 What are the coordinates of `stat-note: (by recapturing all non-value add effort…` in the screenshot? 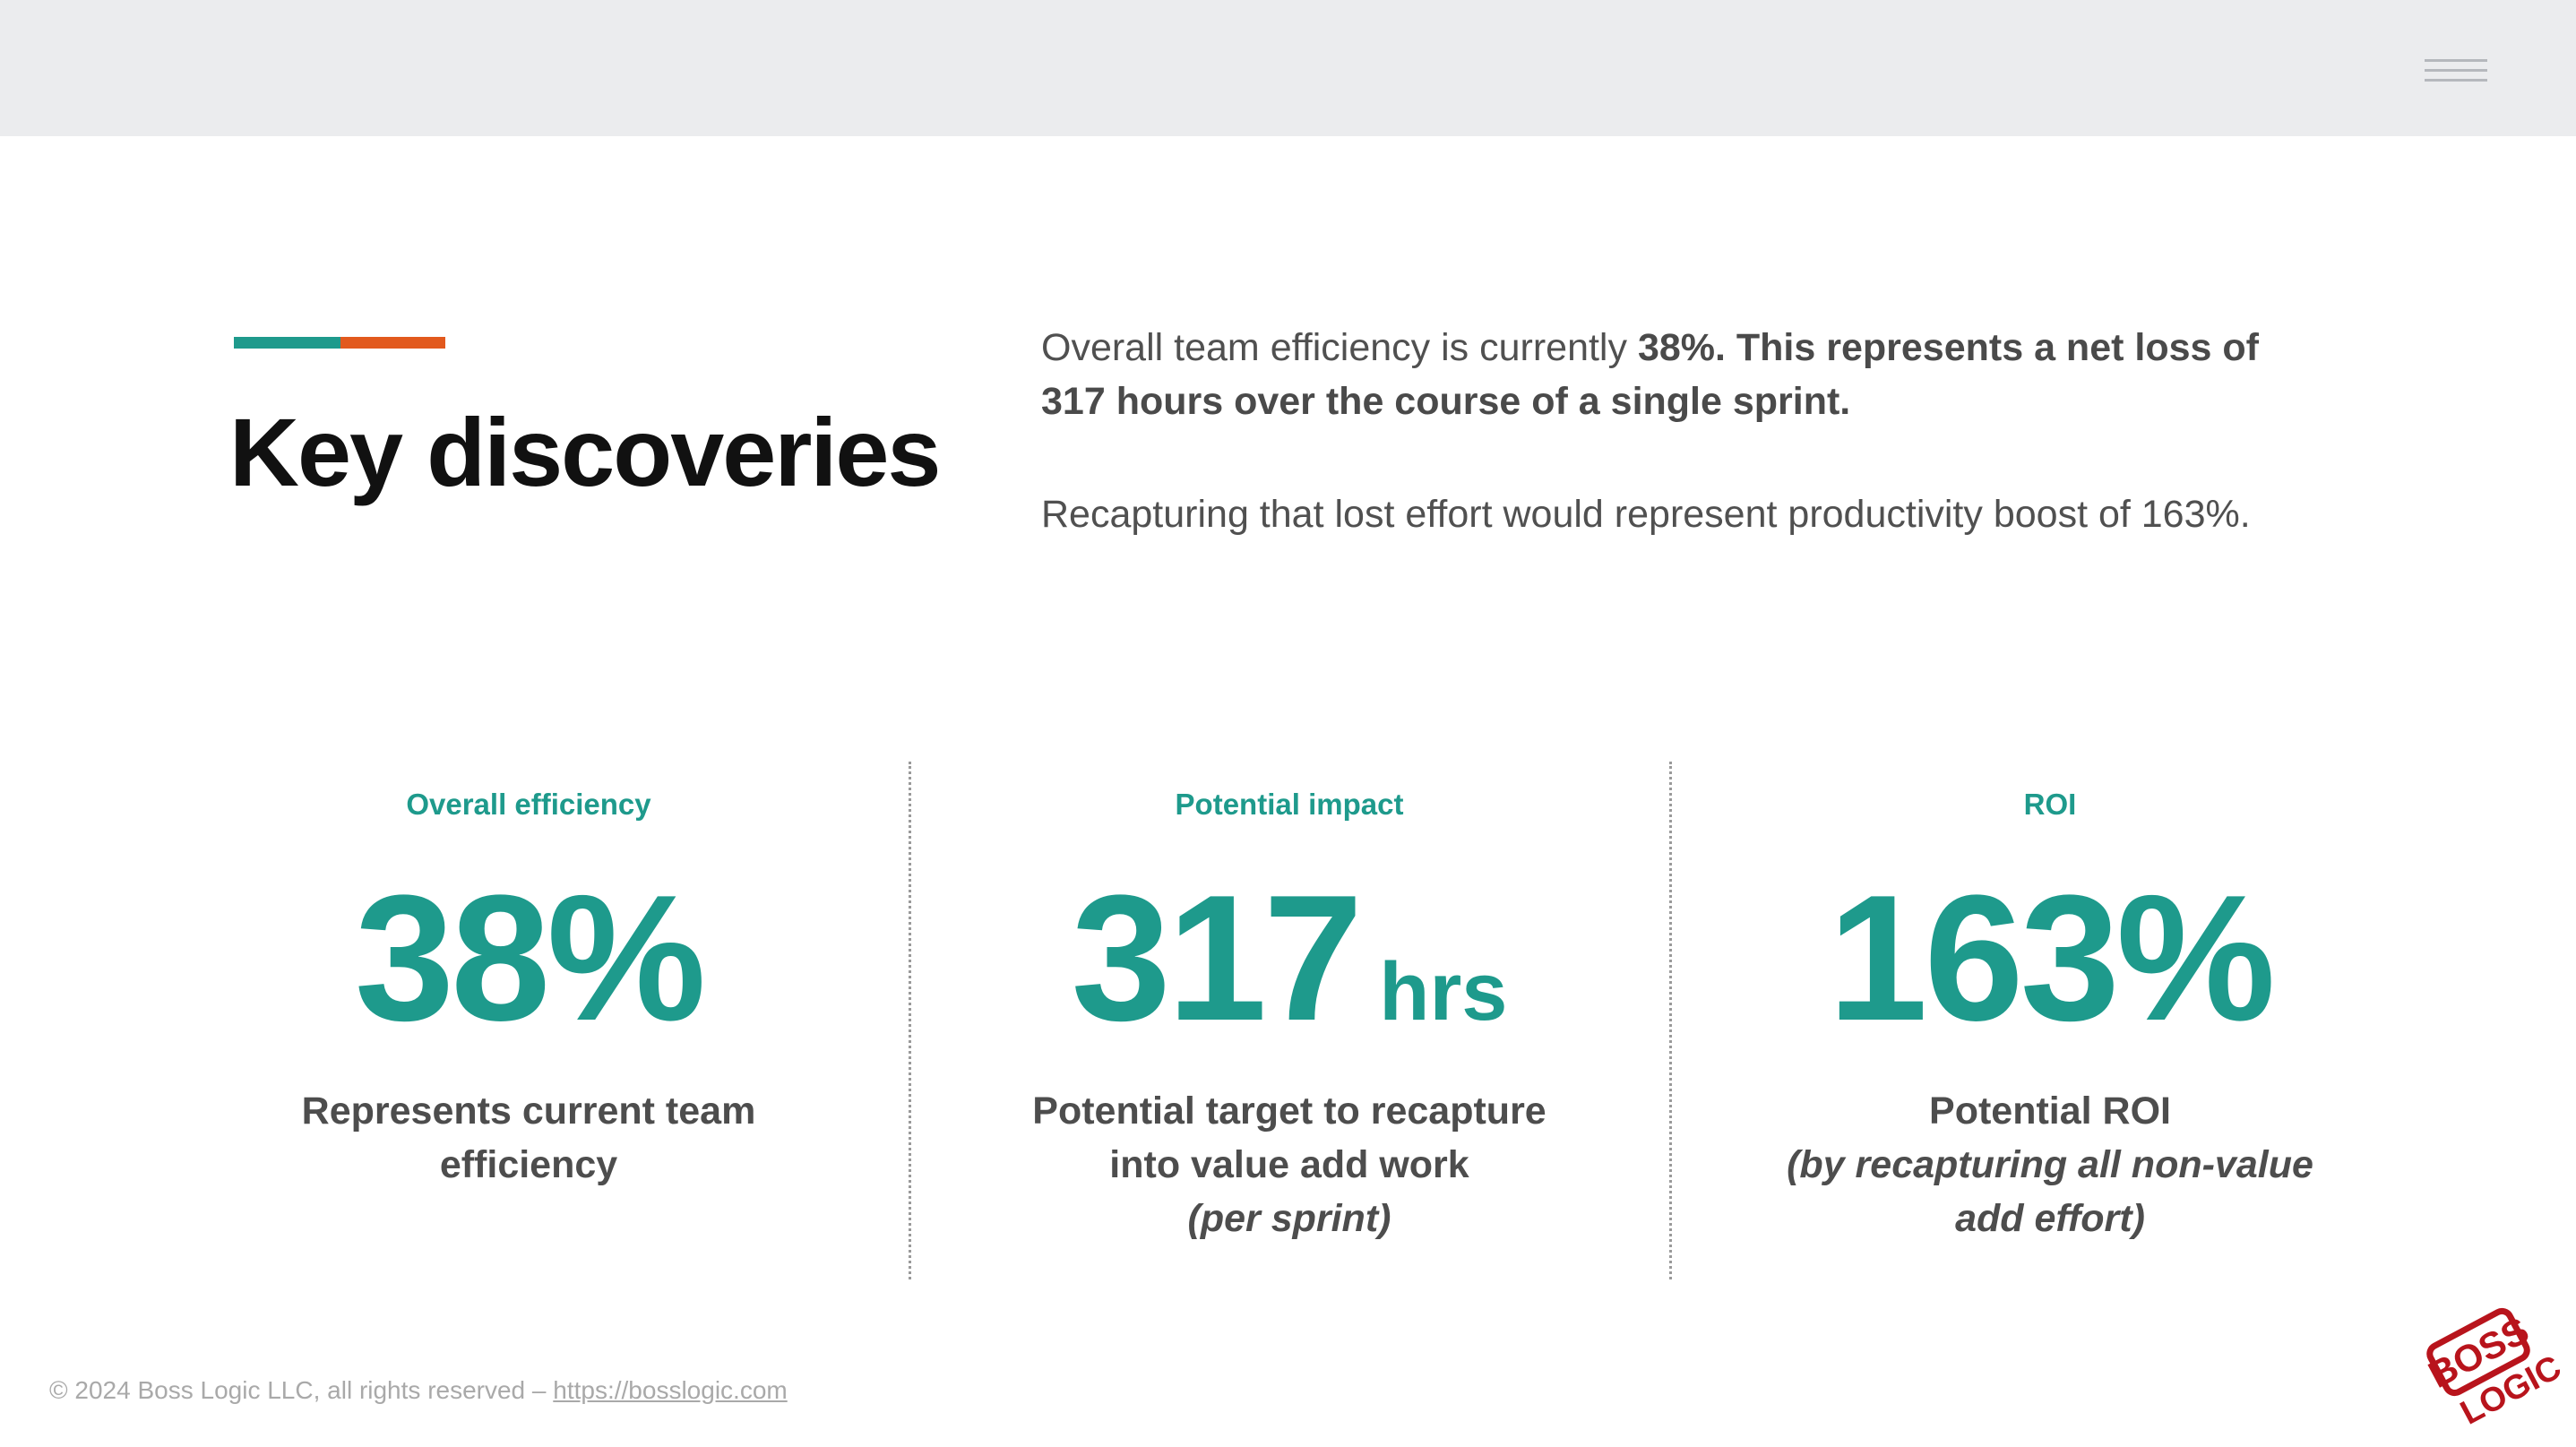 It's located at (2050, 1191).